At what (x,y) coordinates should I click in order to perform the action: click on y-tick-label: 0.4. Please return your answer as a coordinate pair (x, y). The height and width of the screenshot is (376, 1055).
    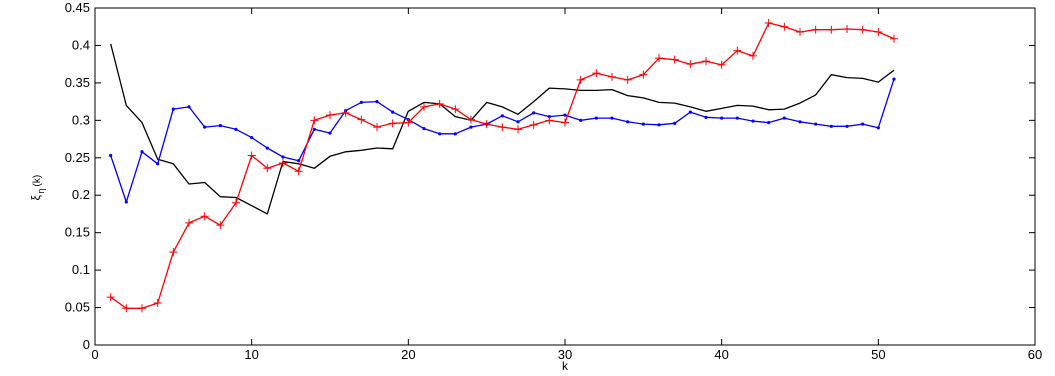
    Looking at the image, I should click on (81, 44).